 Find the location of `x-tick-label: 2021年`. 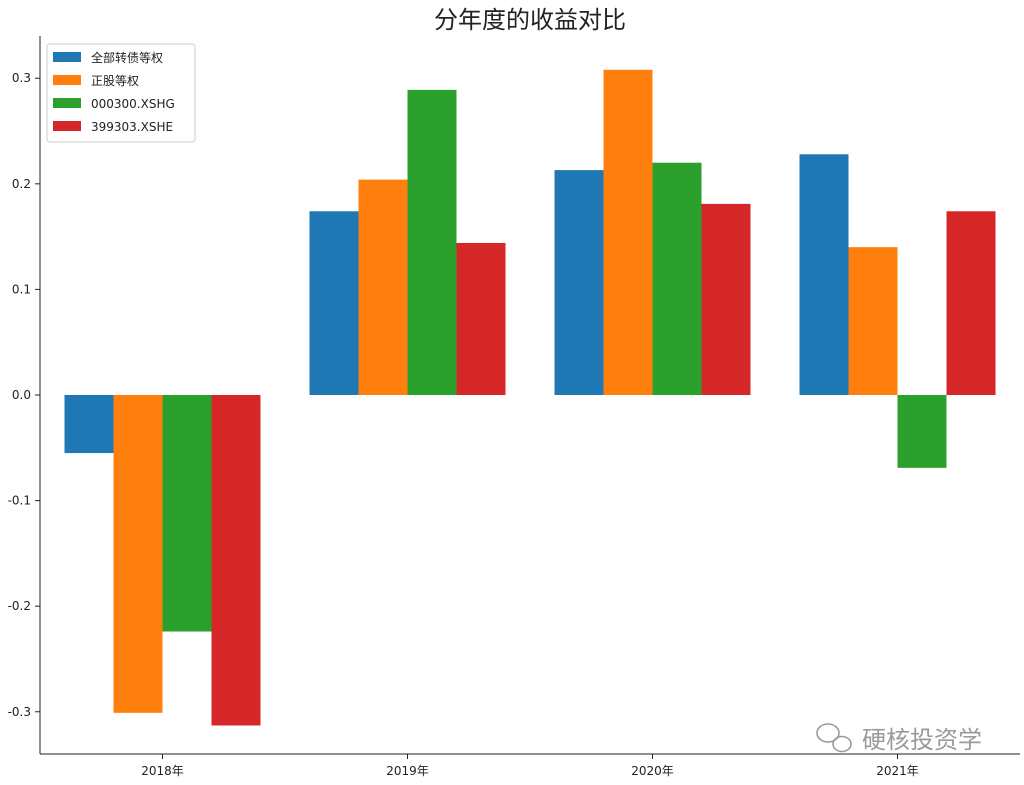

x-tick-label: 2021年 is located at coordinates (897, 771).